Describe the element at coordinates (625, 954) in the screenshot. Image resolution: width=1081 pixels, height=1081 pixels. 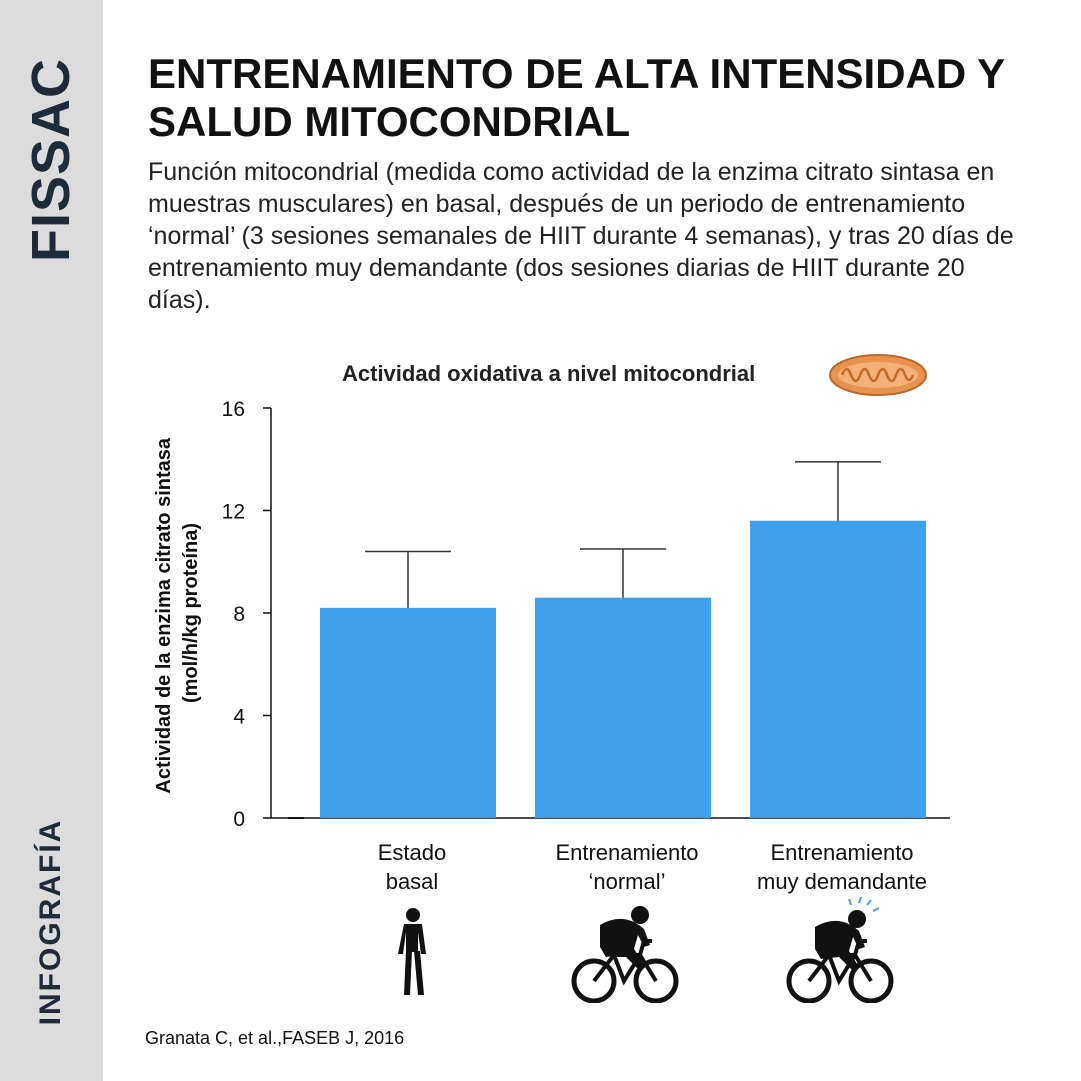
I see `cyclist-icon` at that location.